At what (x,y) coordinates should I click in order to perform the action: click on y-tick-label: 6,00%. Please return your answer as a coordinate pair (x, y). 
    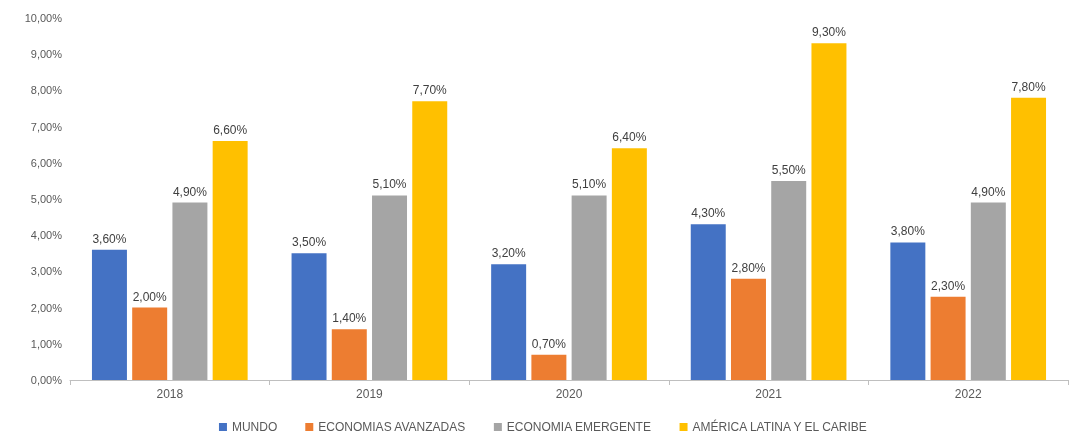
    Looking at the image, I should click on (46, 162).